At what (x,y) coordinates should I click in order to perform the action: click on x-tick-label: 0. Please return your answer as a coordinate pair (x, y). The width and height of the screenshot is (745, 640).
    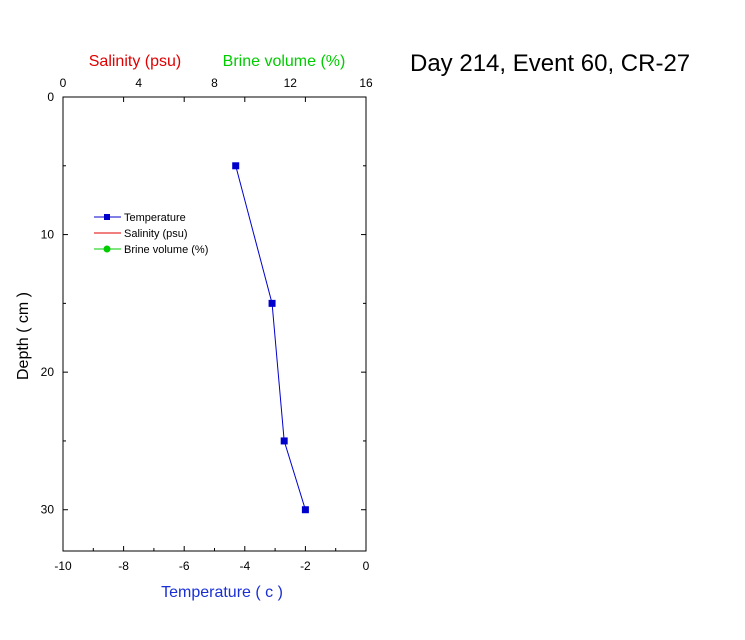
    Looking at the image, I should click on (366, 566).